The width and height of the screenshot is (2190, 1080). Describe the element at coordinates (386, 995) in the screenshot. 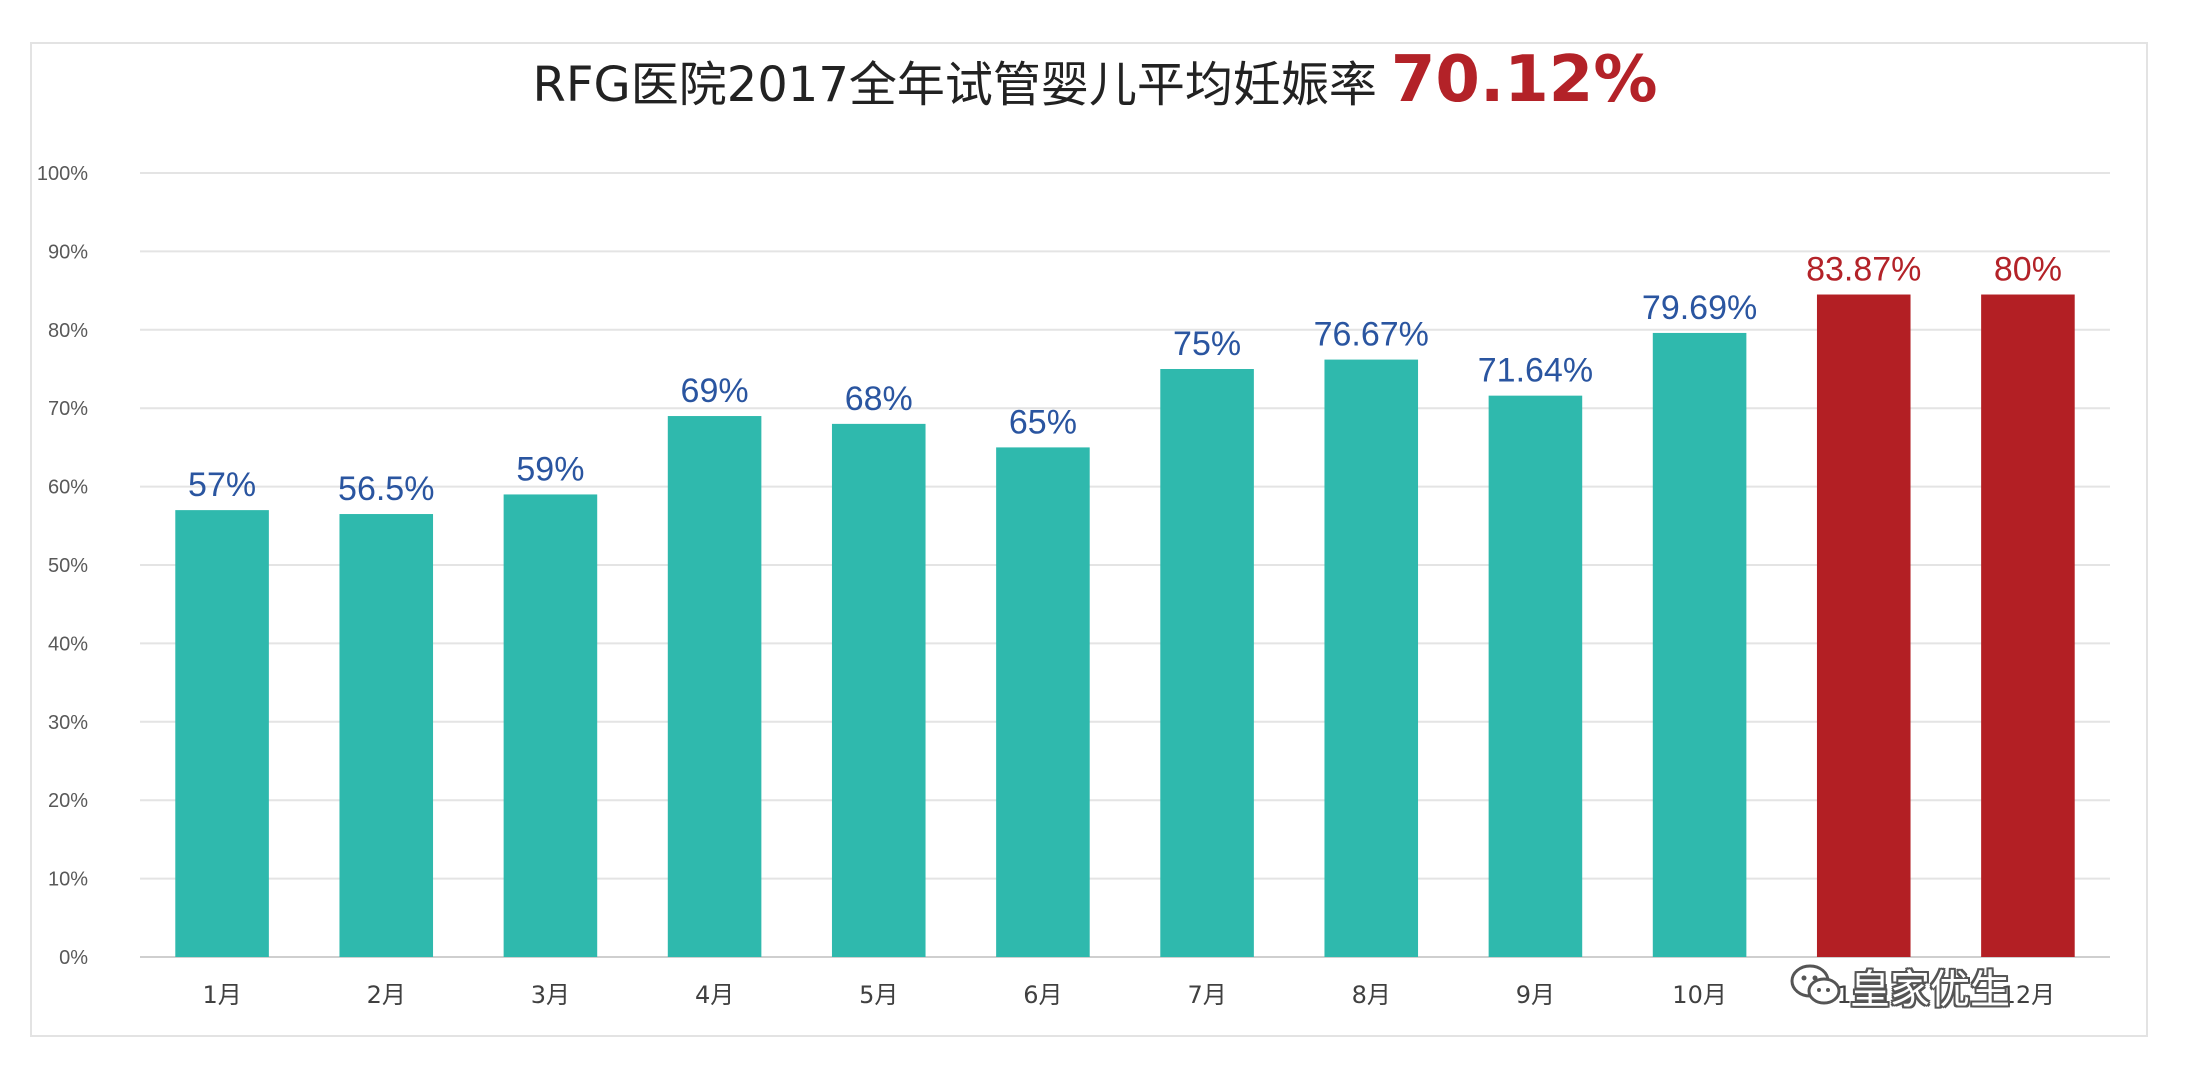

I see `x-tick-label: 2月` at that location.